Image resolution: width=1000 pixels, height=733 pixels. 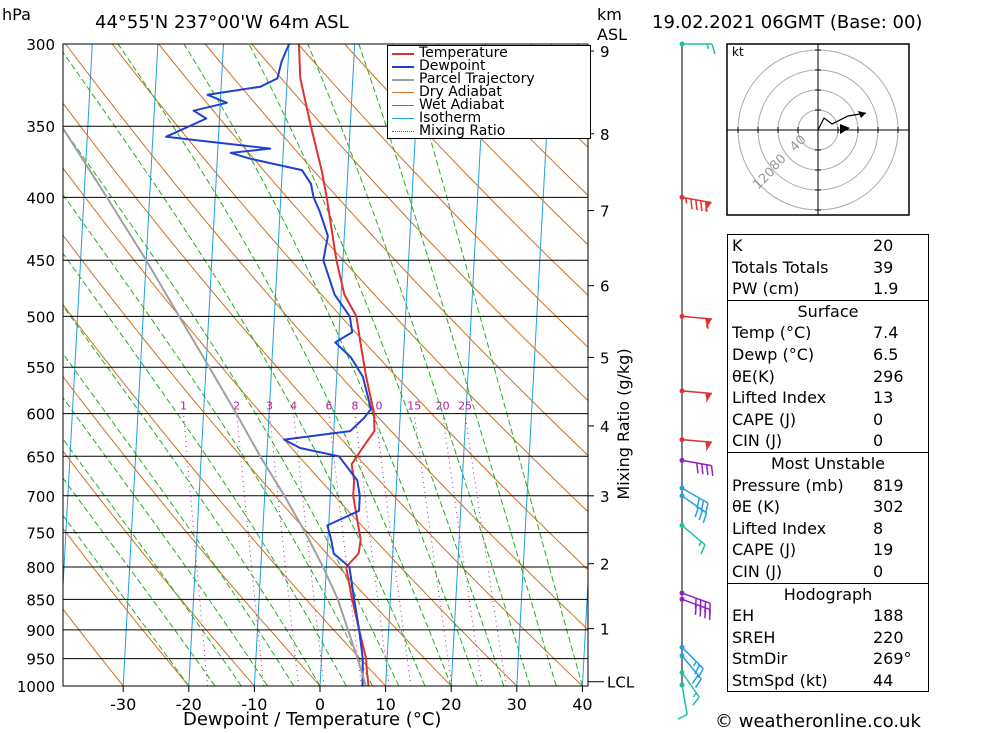 What do you see at coordinates (766, 289) in the screenshot?
I see `index-key: PW (cm)` at bounding box center [766, 289].